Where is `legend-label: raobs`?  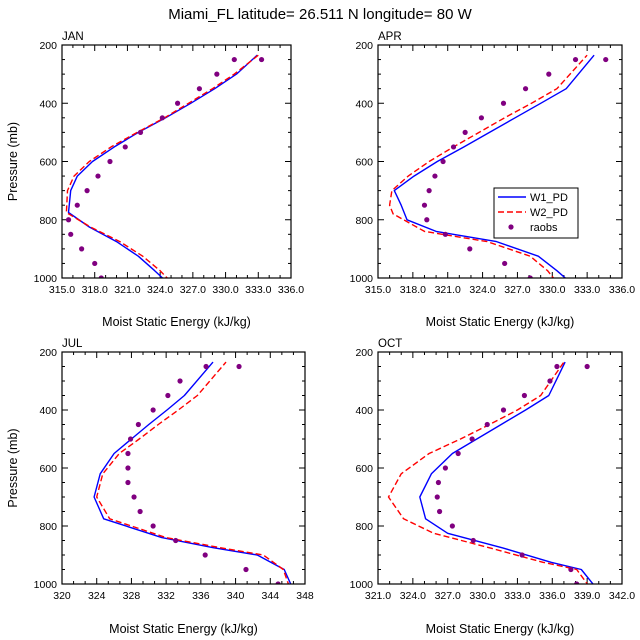
legend-label: raobs is located at coordinates (544, 228).